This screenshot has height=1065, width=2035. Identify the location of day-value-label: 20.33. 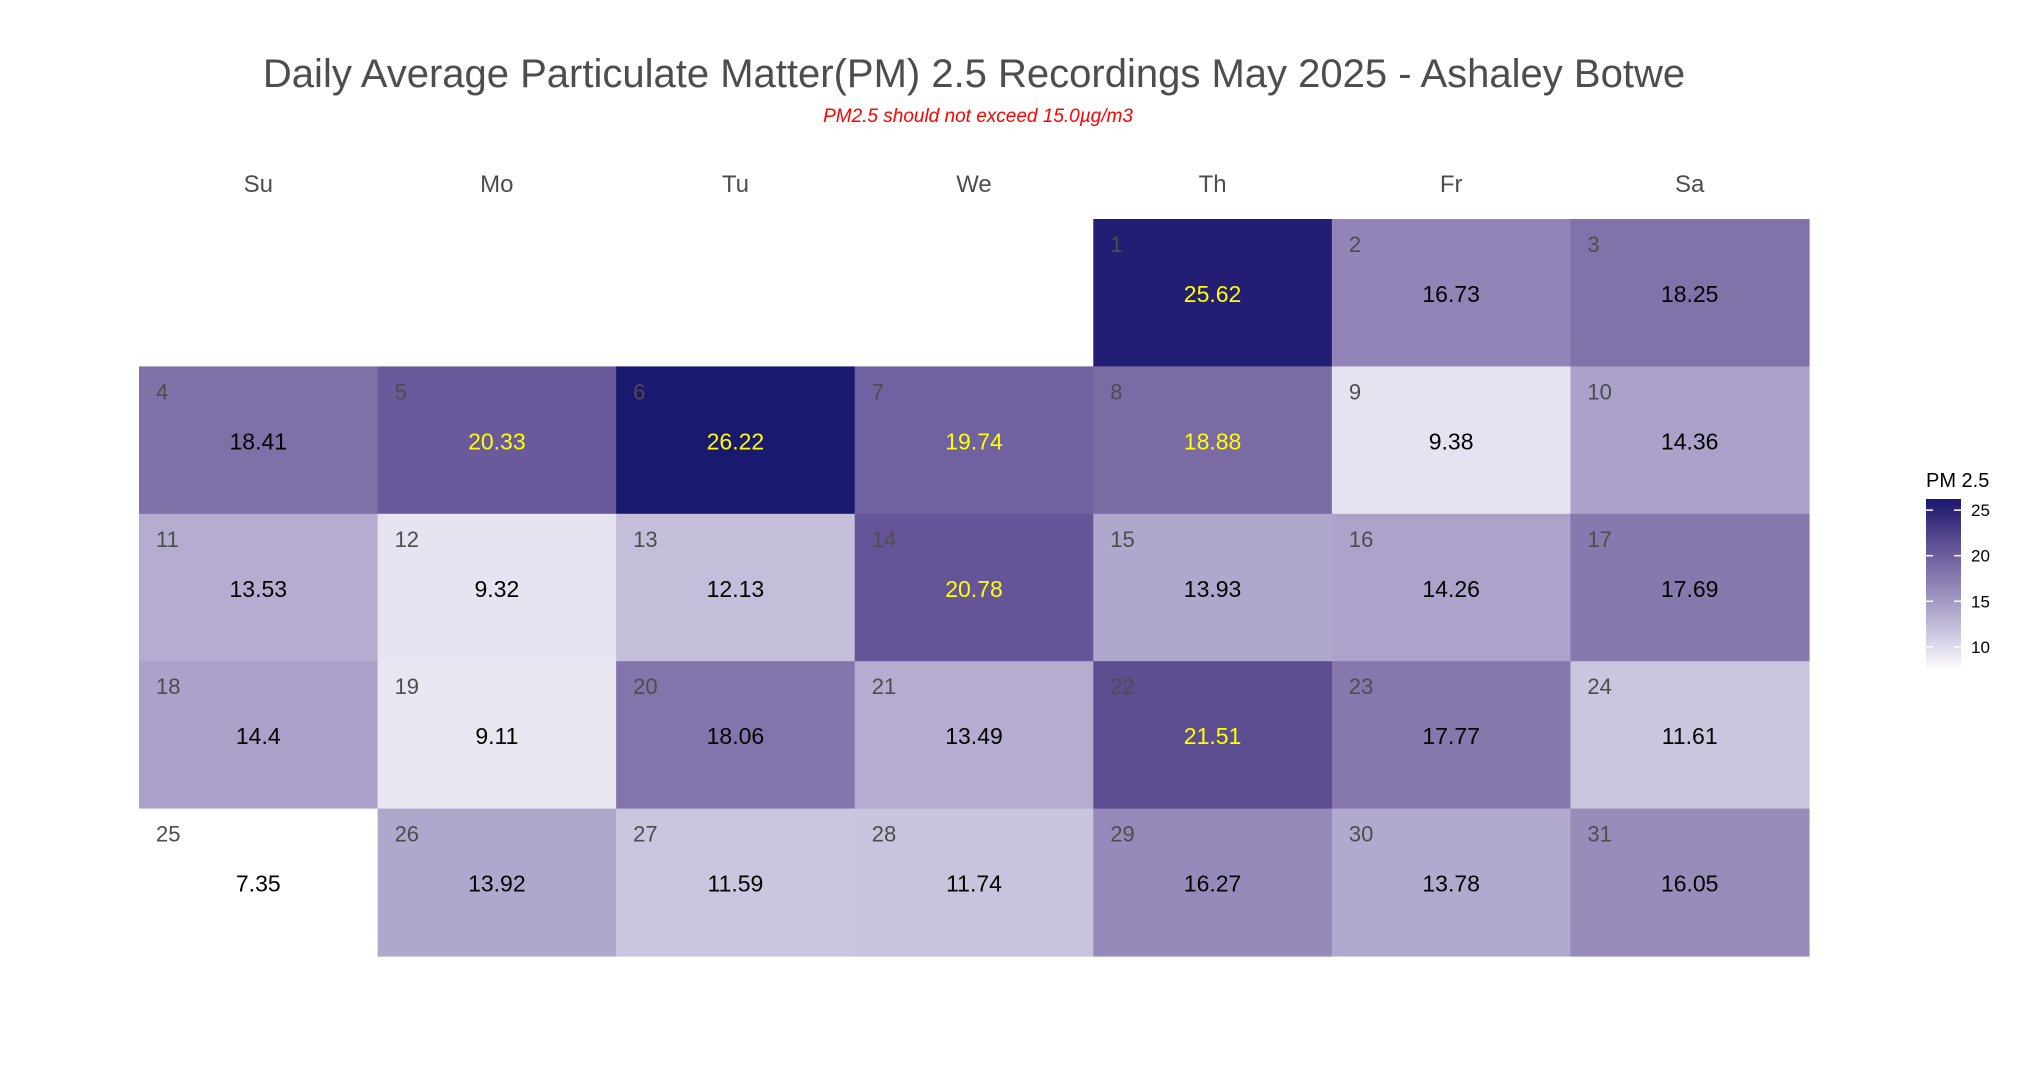
(497, 441).